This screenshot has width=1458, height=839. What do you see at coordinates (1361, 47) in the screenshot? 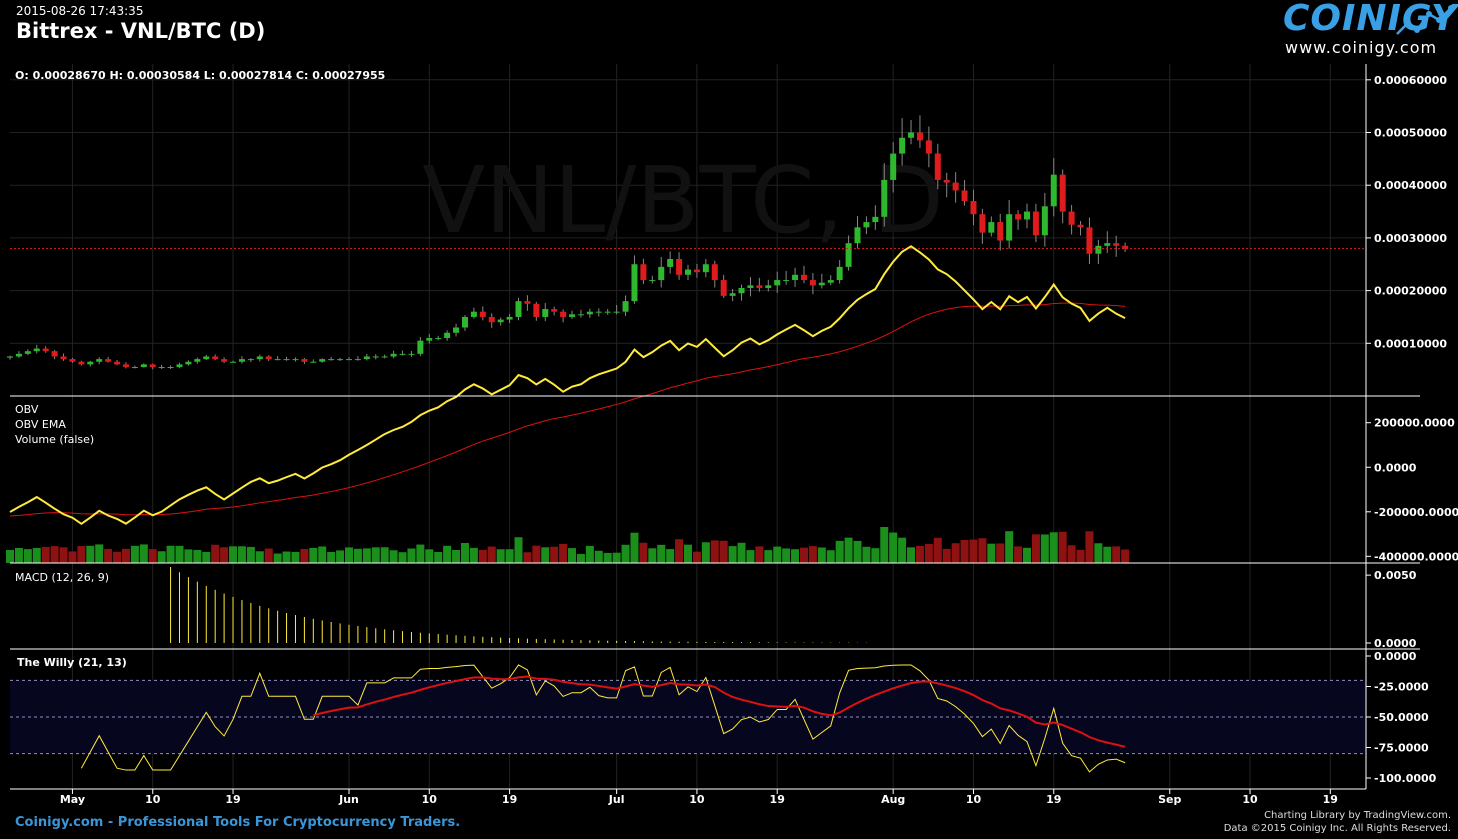
I see `logo-url: www.coinigy.com` at bounding box center [1361, 47].